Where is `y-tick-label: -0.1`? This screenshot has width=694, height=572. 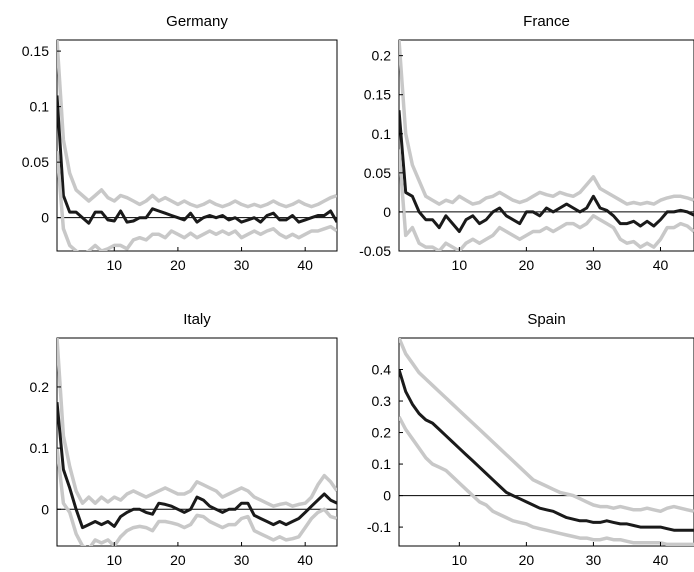
y-tick-label: -0.1 is located at coordinates (379, 527).